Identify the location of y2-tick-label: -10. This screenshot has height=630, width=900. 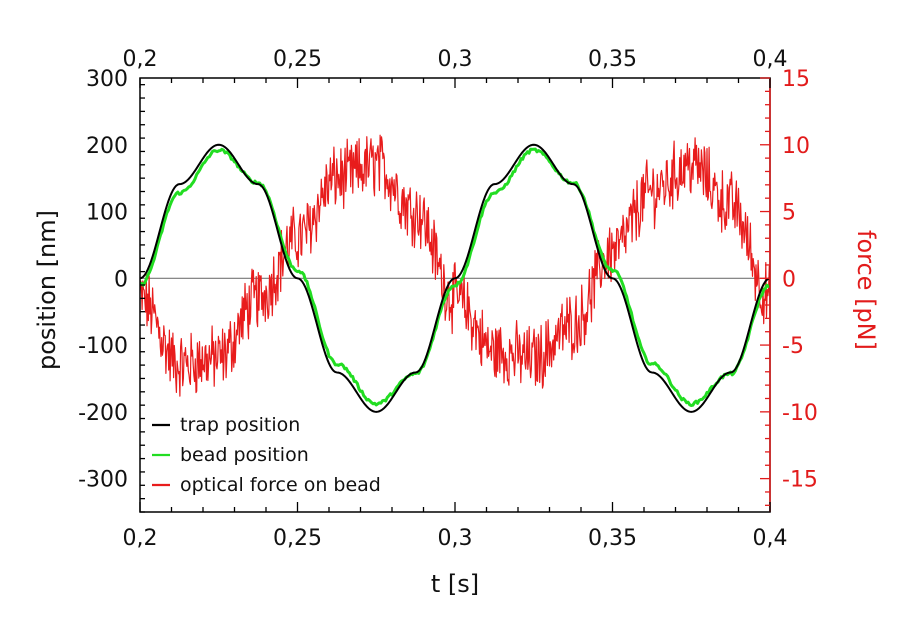
(800, 413).